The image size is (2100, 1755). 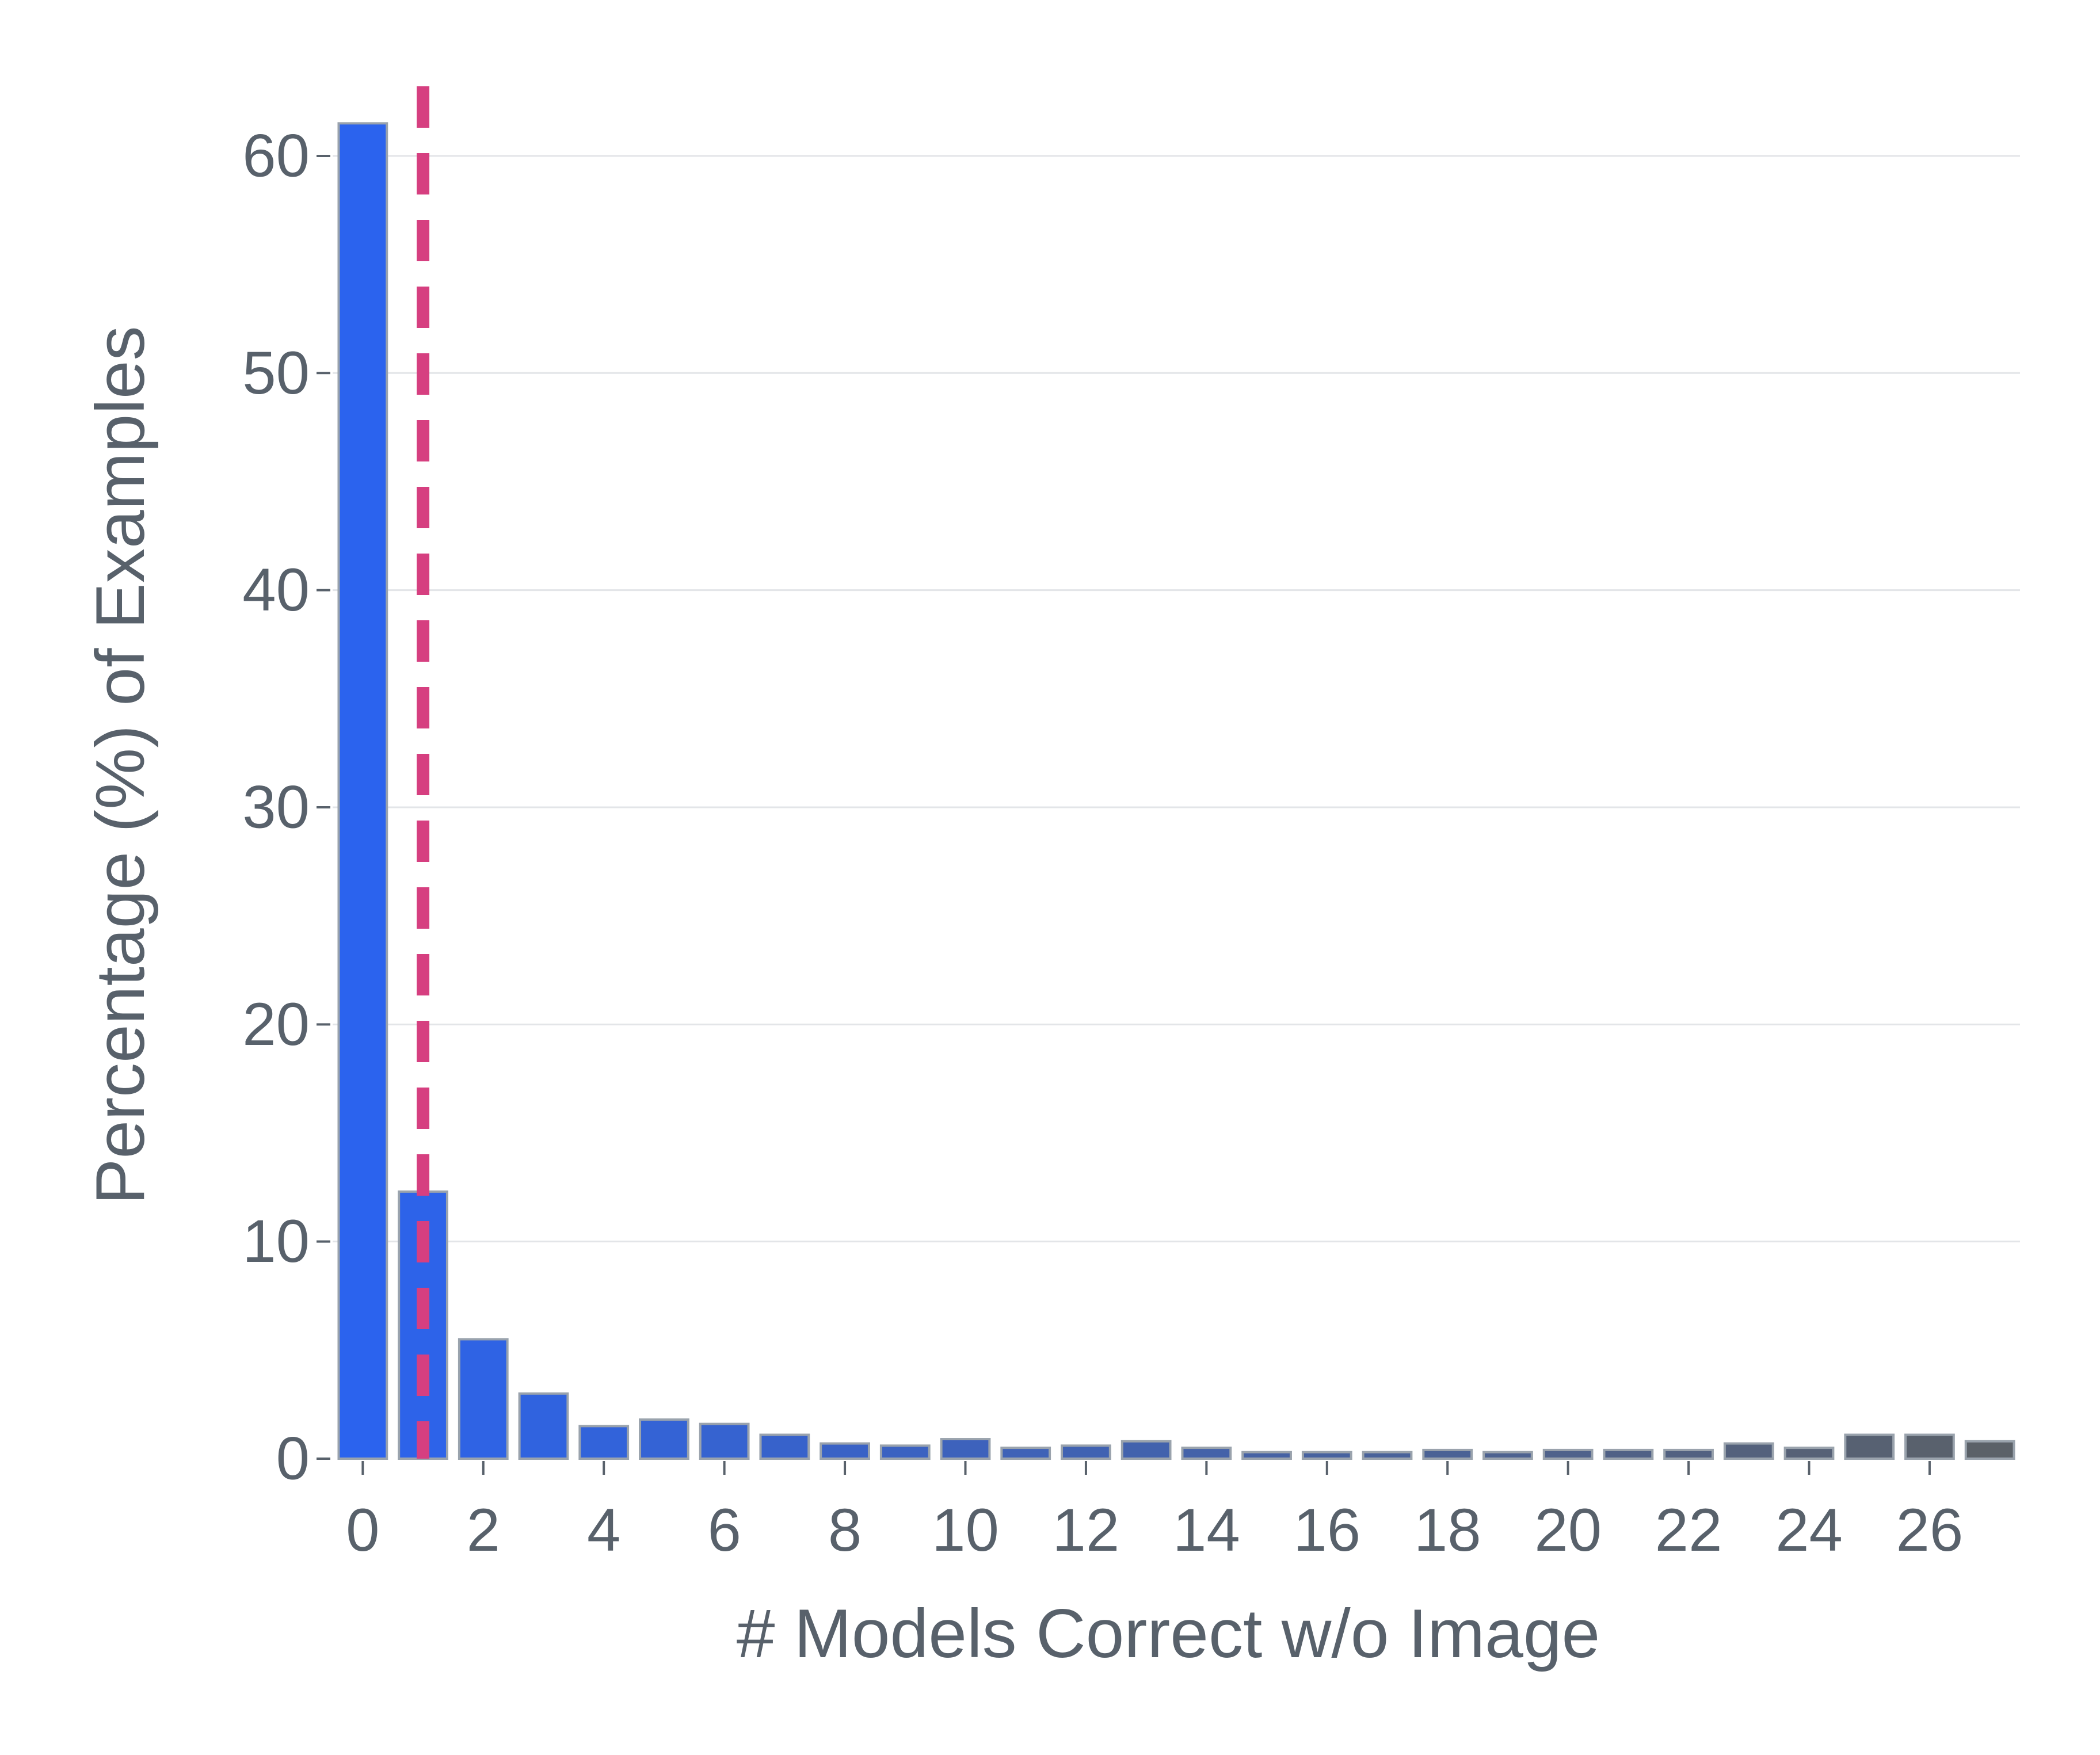 What do you see at coordinates (276, 590) in the screenshot?
I see `y-tick-label-40: 40` at bounding box center [276, 590].